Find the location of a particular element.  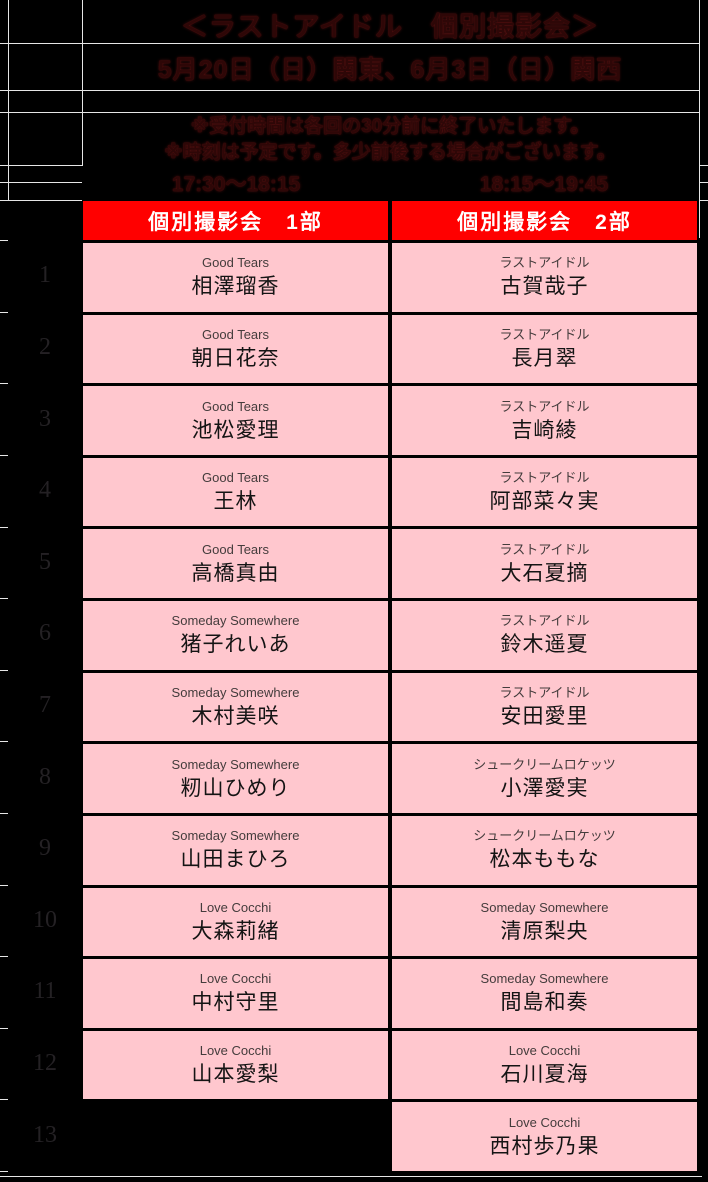

member-name: 清原梨央 is located at coordinates (544, 931).